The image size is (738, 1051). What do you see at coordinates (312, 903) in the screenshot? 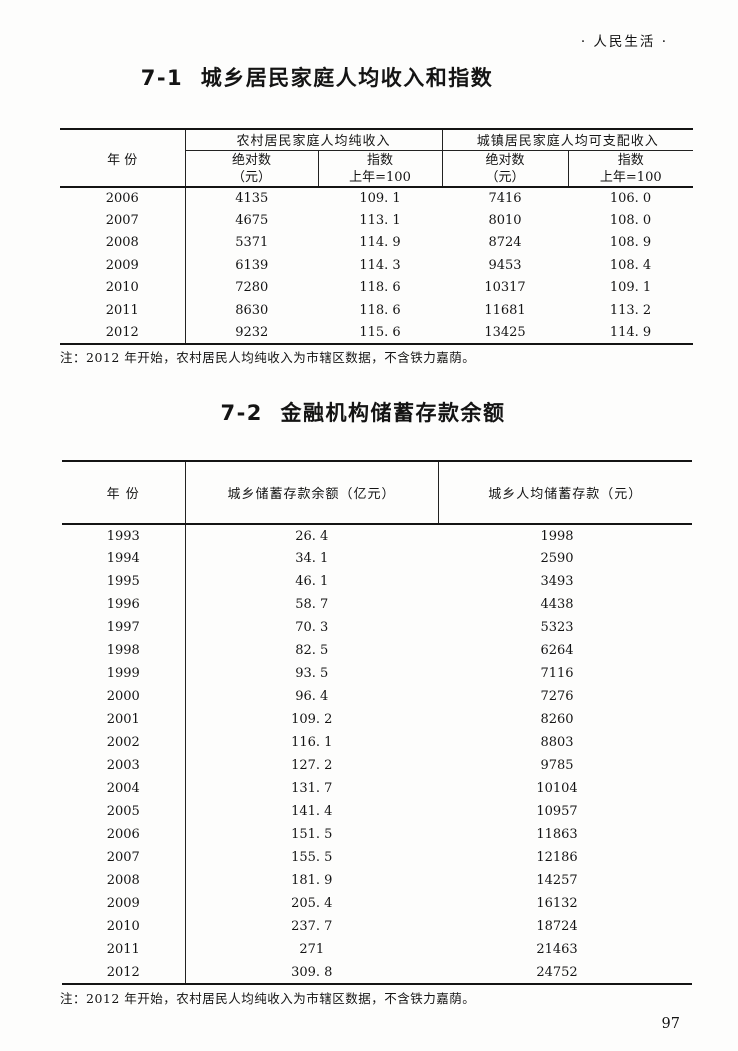
I see `balance-cell: 205. 4` at bounding box center [312, 903].